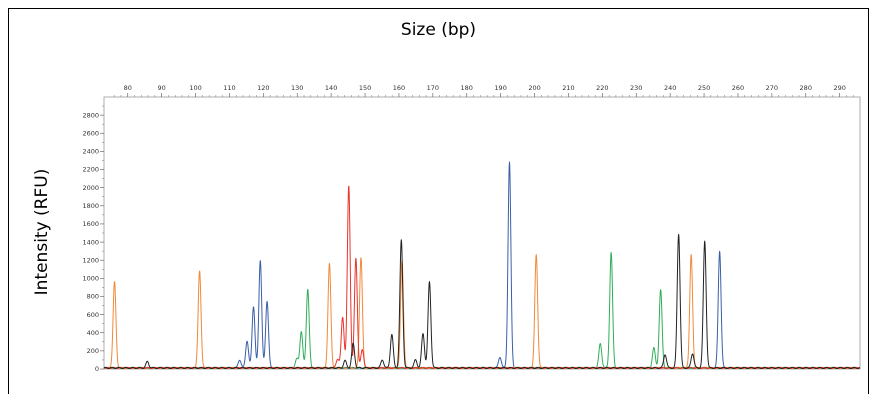 The image size is (877, 394). I want to click on y-tick-label: 1400, so click(90, 242).